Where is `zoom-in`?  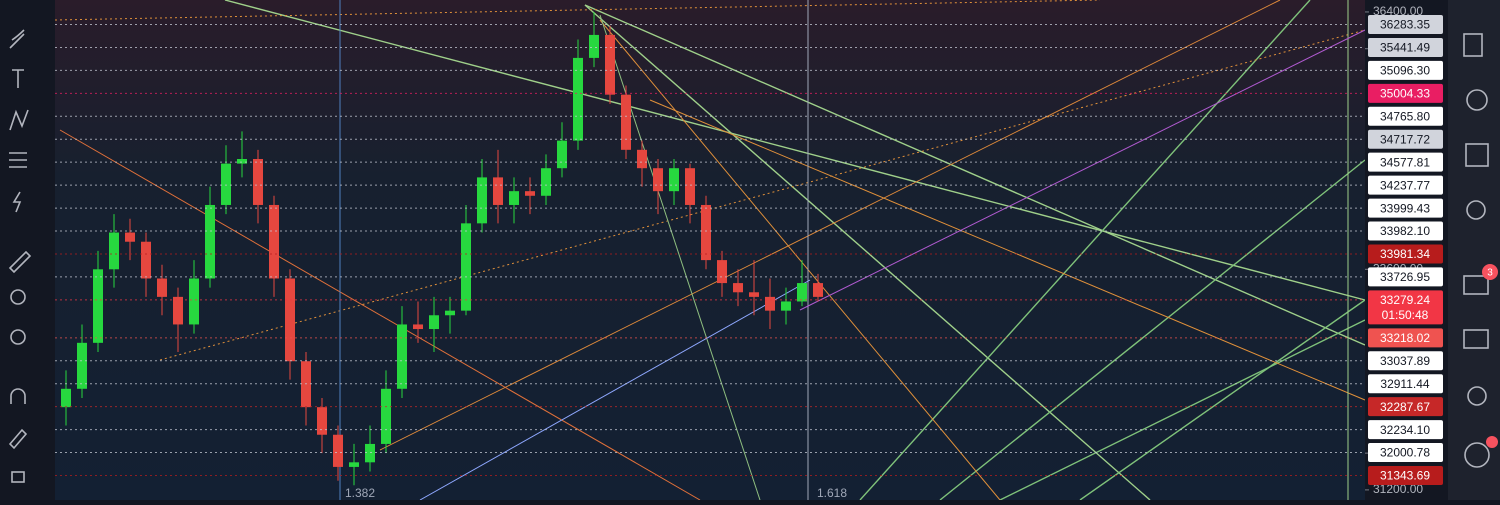 zoom-in is located at coordinates (18, 297).